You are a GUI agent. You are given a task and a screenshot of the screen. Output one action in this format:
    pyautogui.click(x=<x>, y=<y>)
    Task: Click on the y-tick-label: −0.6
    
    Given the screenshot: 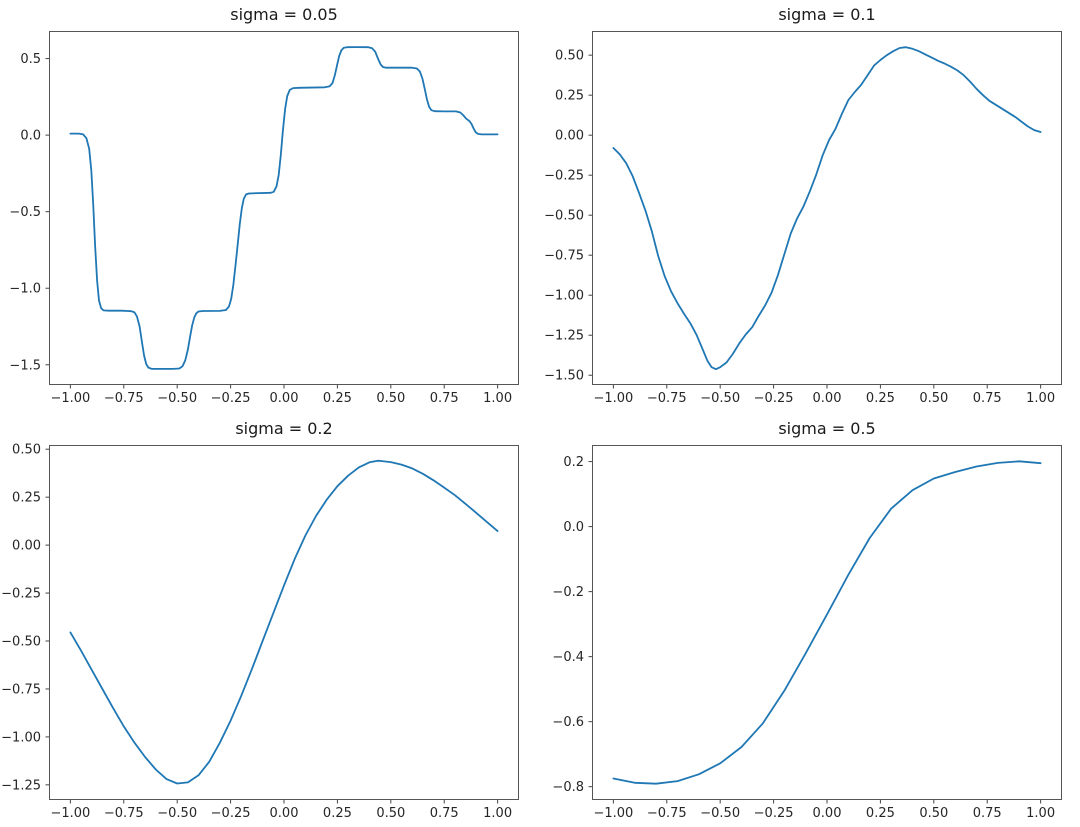 What is the action you would take?
    pyautogui.click(x=568, y=722)
    